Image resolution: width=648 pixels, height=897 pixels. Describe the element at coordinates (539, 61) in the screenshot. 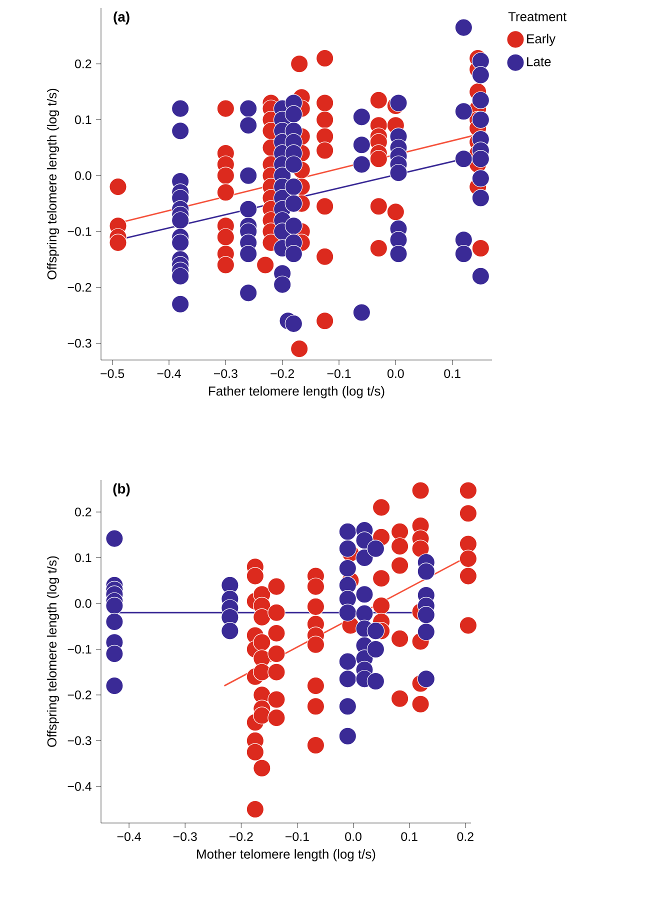

I see `legend-label: Late` at that location.